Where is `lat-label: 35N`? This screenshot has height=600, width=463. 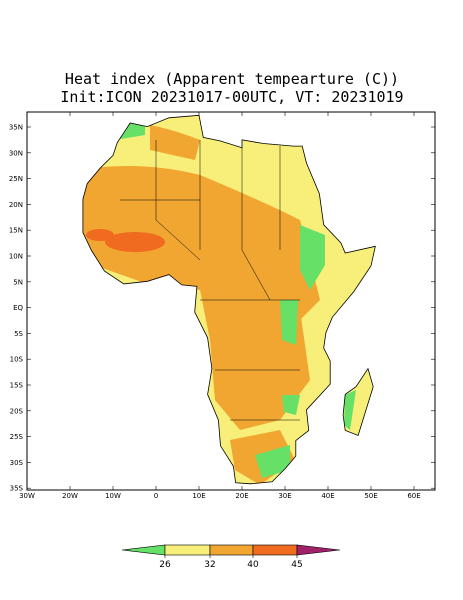
lat-label: 35N is located at coordinates (16, 128).